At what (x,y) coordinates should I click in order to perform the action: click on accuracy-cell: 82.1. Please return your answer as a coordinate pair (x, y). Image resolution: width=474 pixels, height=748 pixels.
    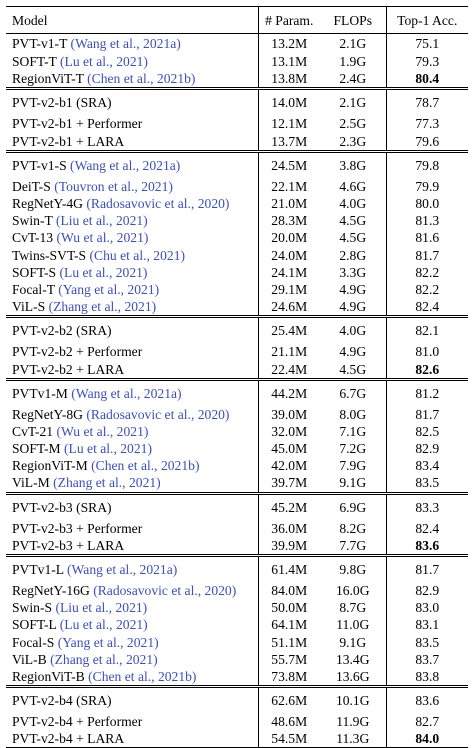
    Looking at the image, I should click on (426, 329).